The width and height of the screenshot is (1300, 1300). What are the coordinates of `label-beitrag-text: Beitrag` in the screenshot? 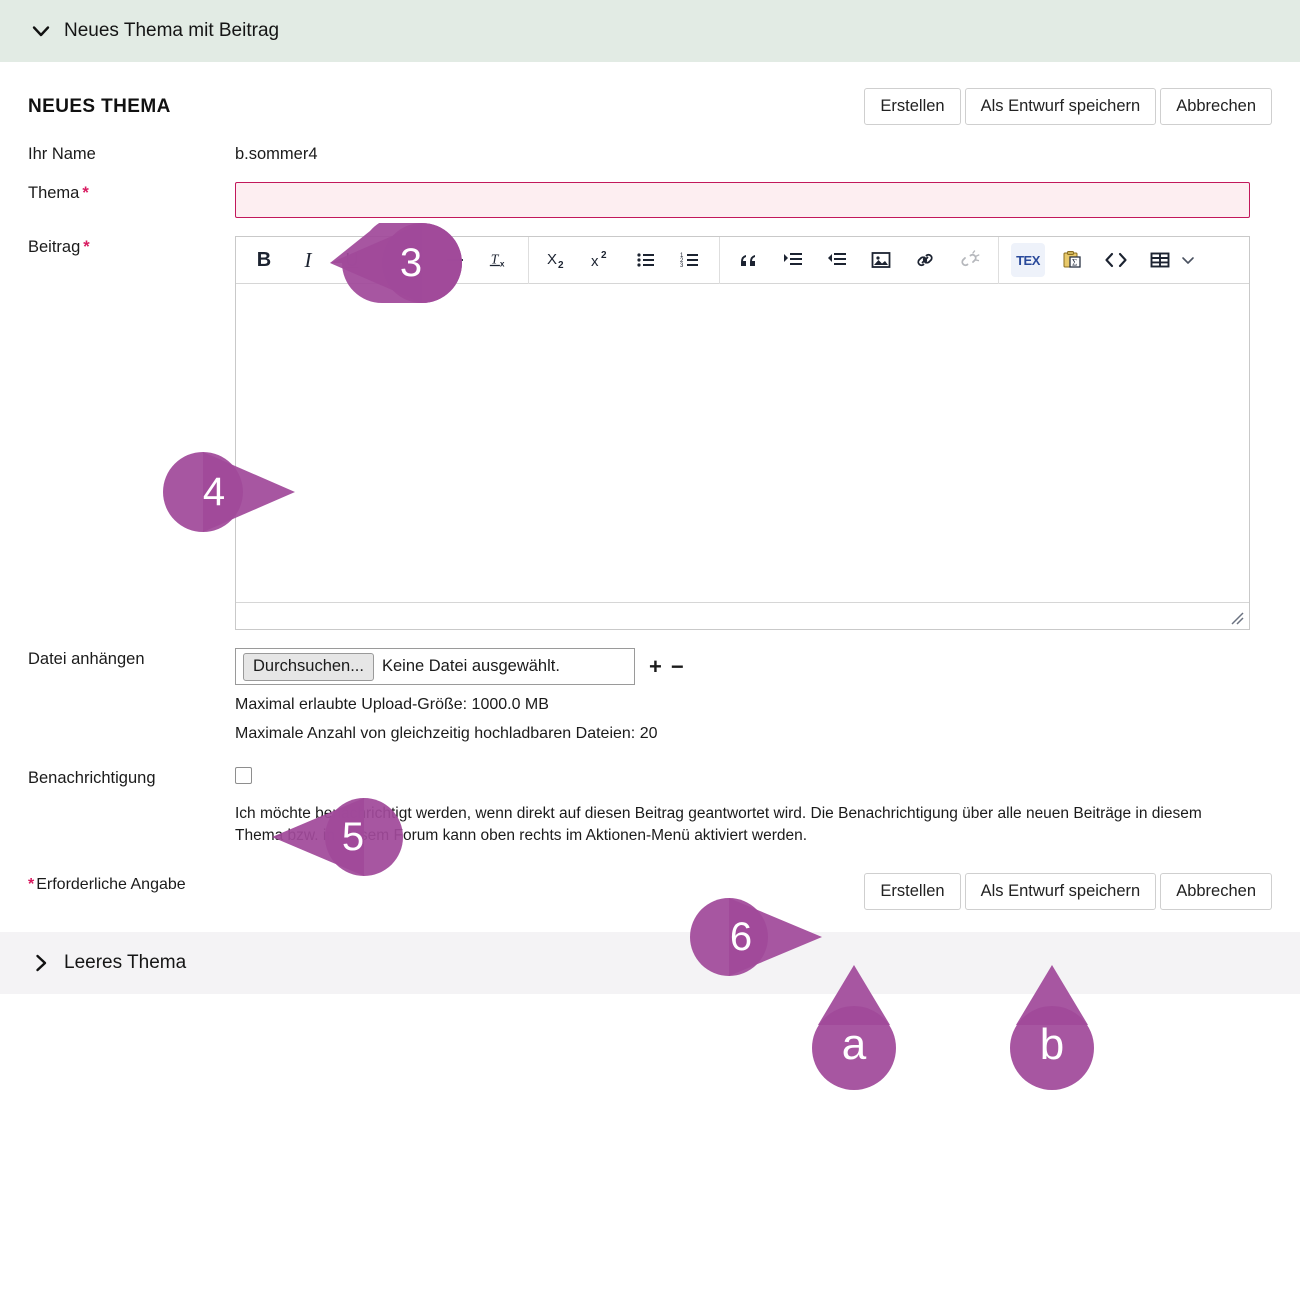 It's located at (54, 247).